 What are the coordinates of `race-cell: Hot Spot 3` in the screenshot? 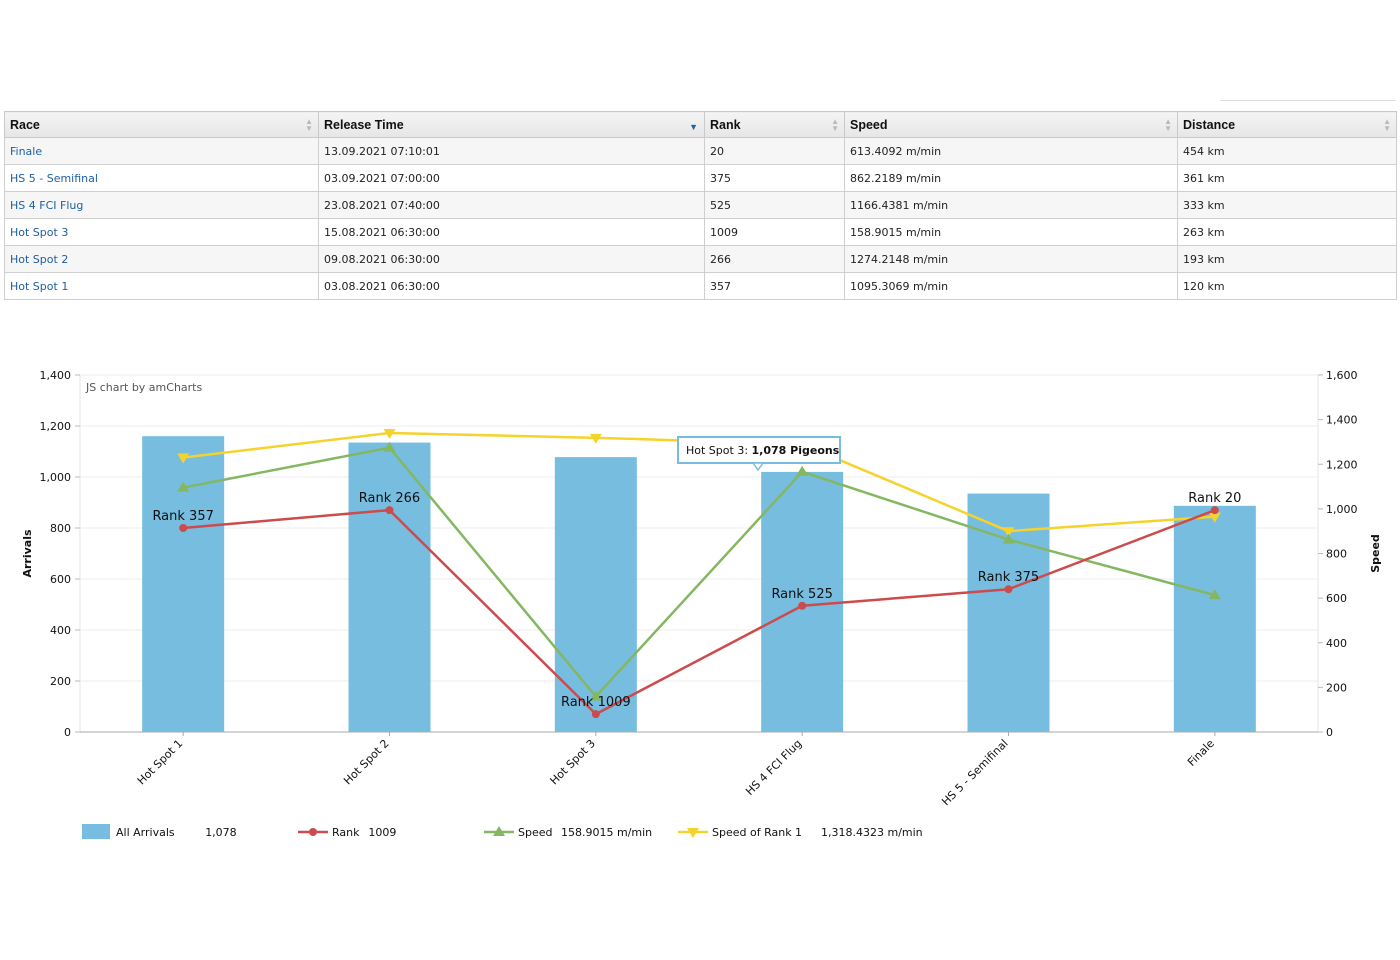 It's located at (161, 232).